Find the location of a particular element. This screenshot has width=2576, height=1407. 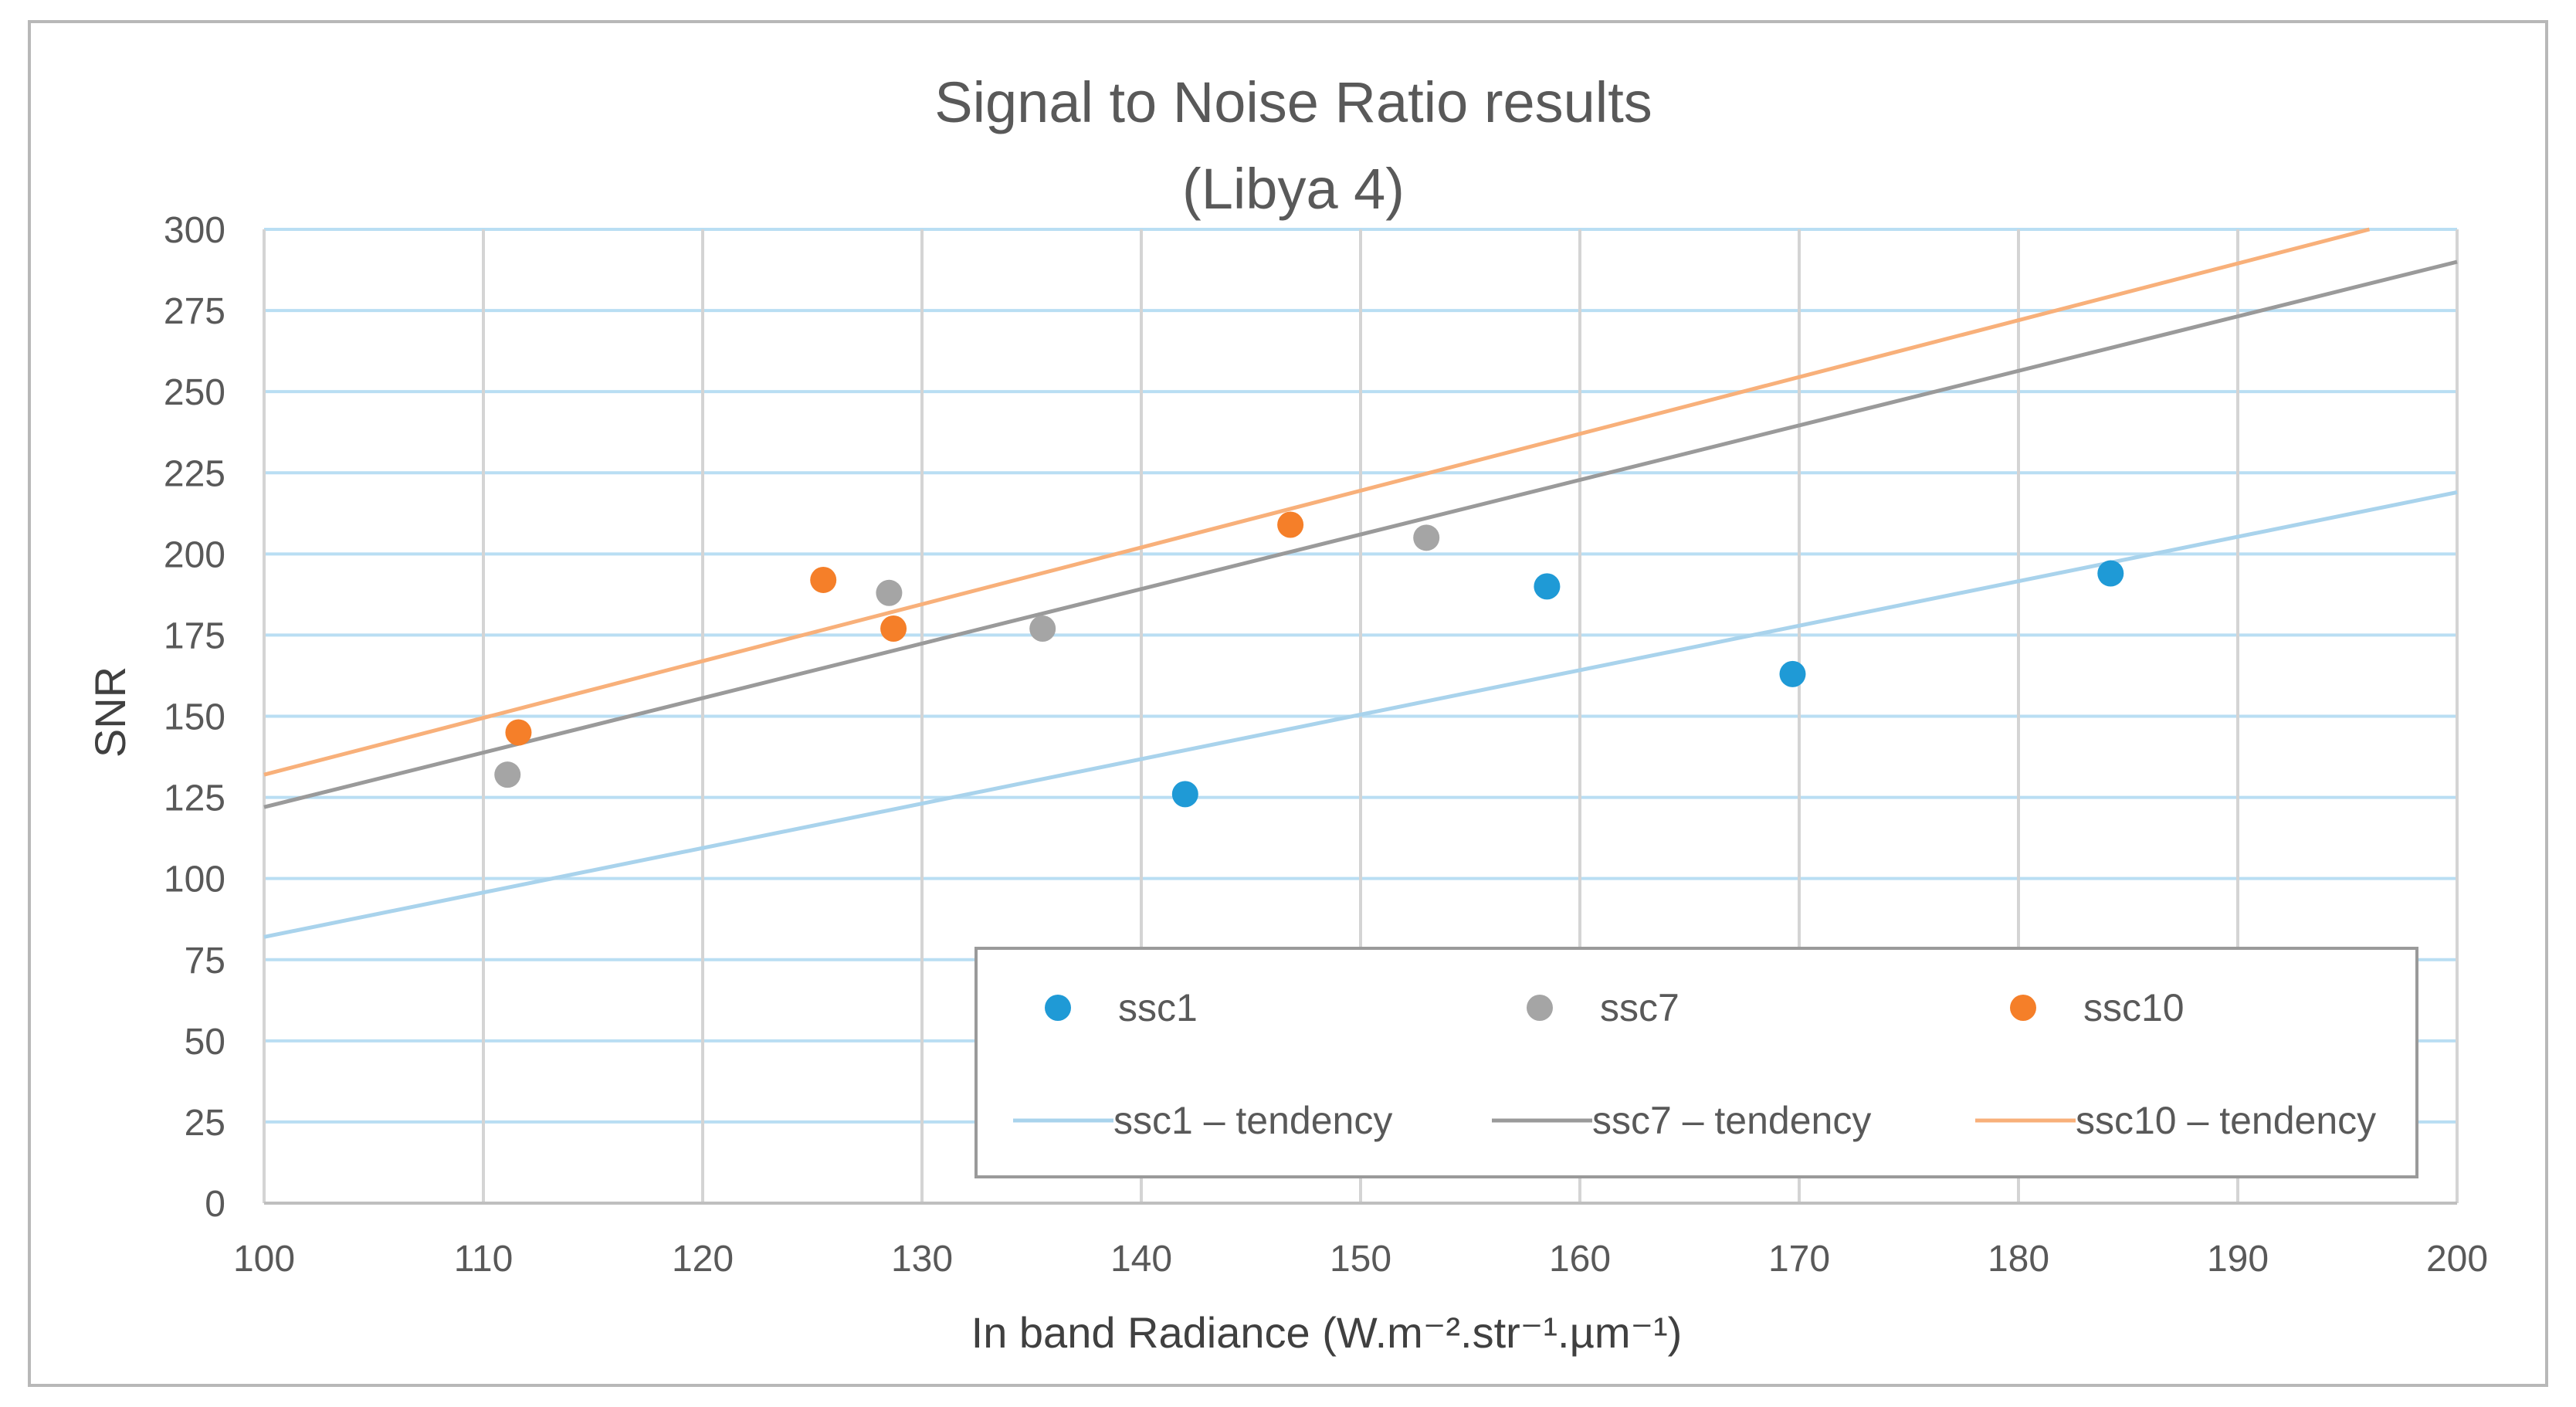

ssc1-legend-label: ssc1 is located at coordinates (1158, 1007).